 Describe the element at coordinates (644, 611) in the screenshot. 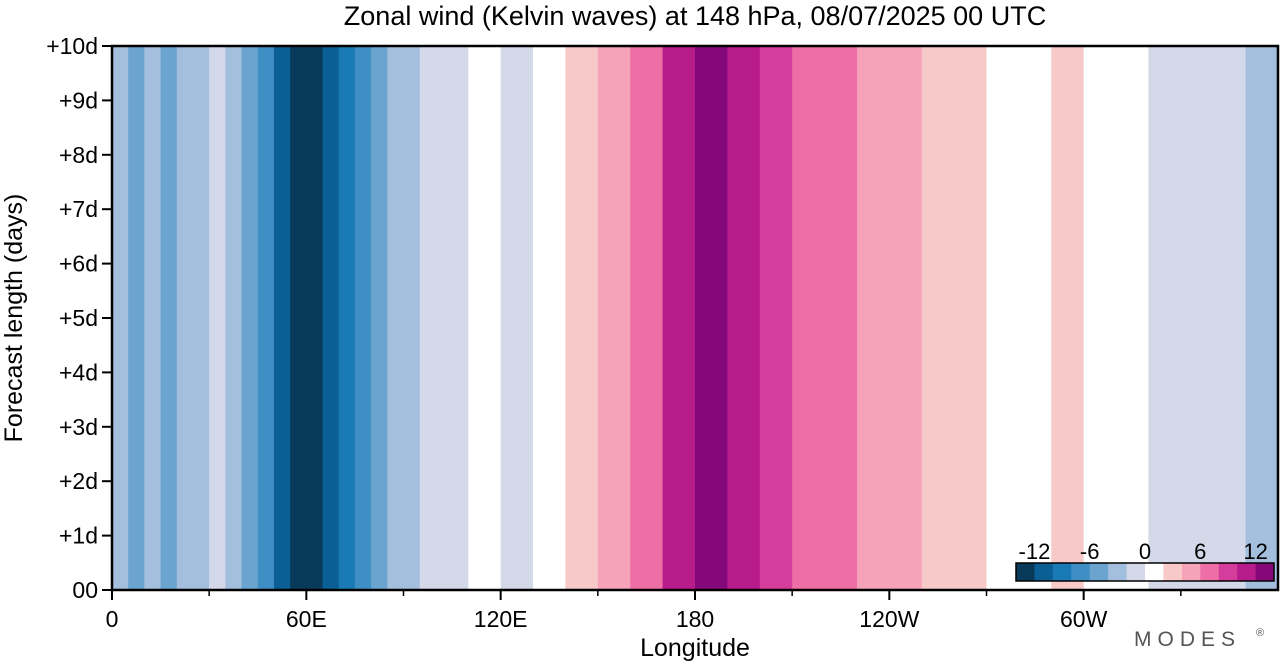

I see `x-axis: 0 60E 120E 180 120W 60W` at that location.